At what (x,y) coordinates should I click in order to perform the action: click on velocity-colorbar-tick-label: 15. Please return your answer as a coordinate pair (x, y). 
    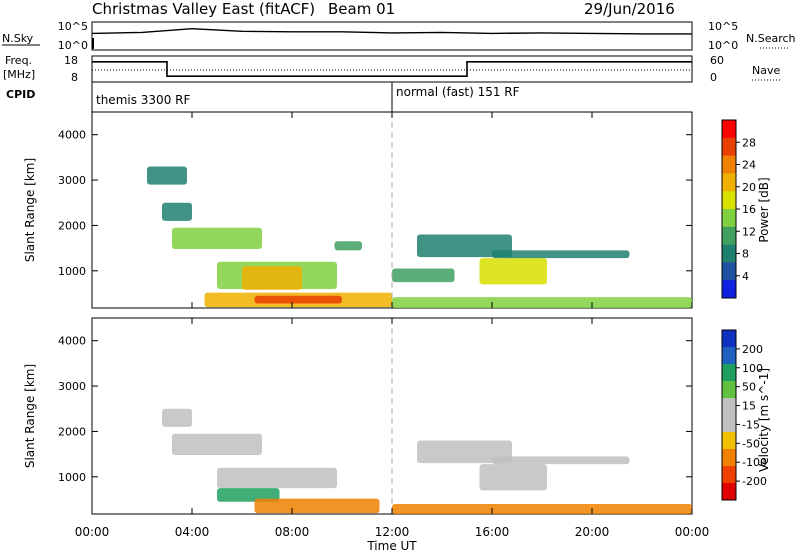
    Looking at the image, I should click on (749, 406).